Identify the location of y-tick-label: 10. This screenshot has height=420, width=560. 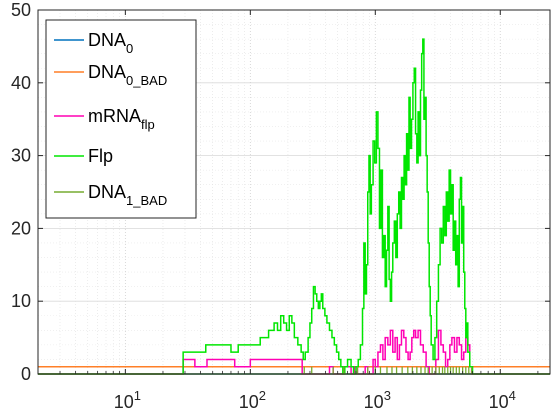
(21, 301).